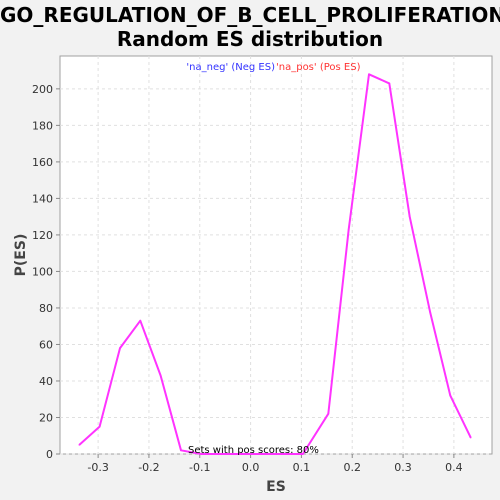  I want to click on legend-entry-pos: 'na_pos' (Pos ES), so click(318, 67).